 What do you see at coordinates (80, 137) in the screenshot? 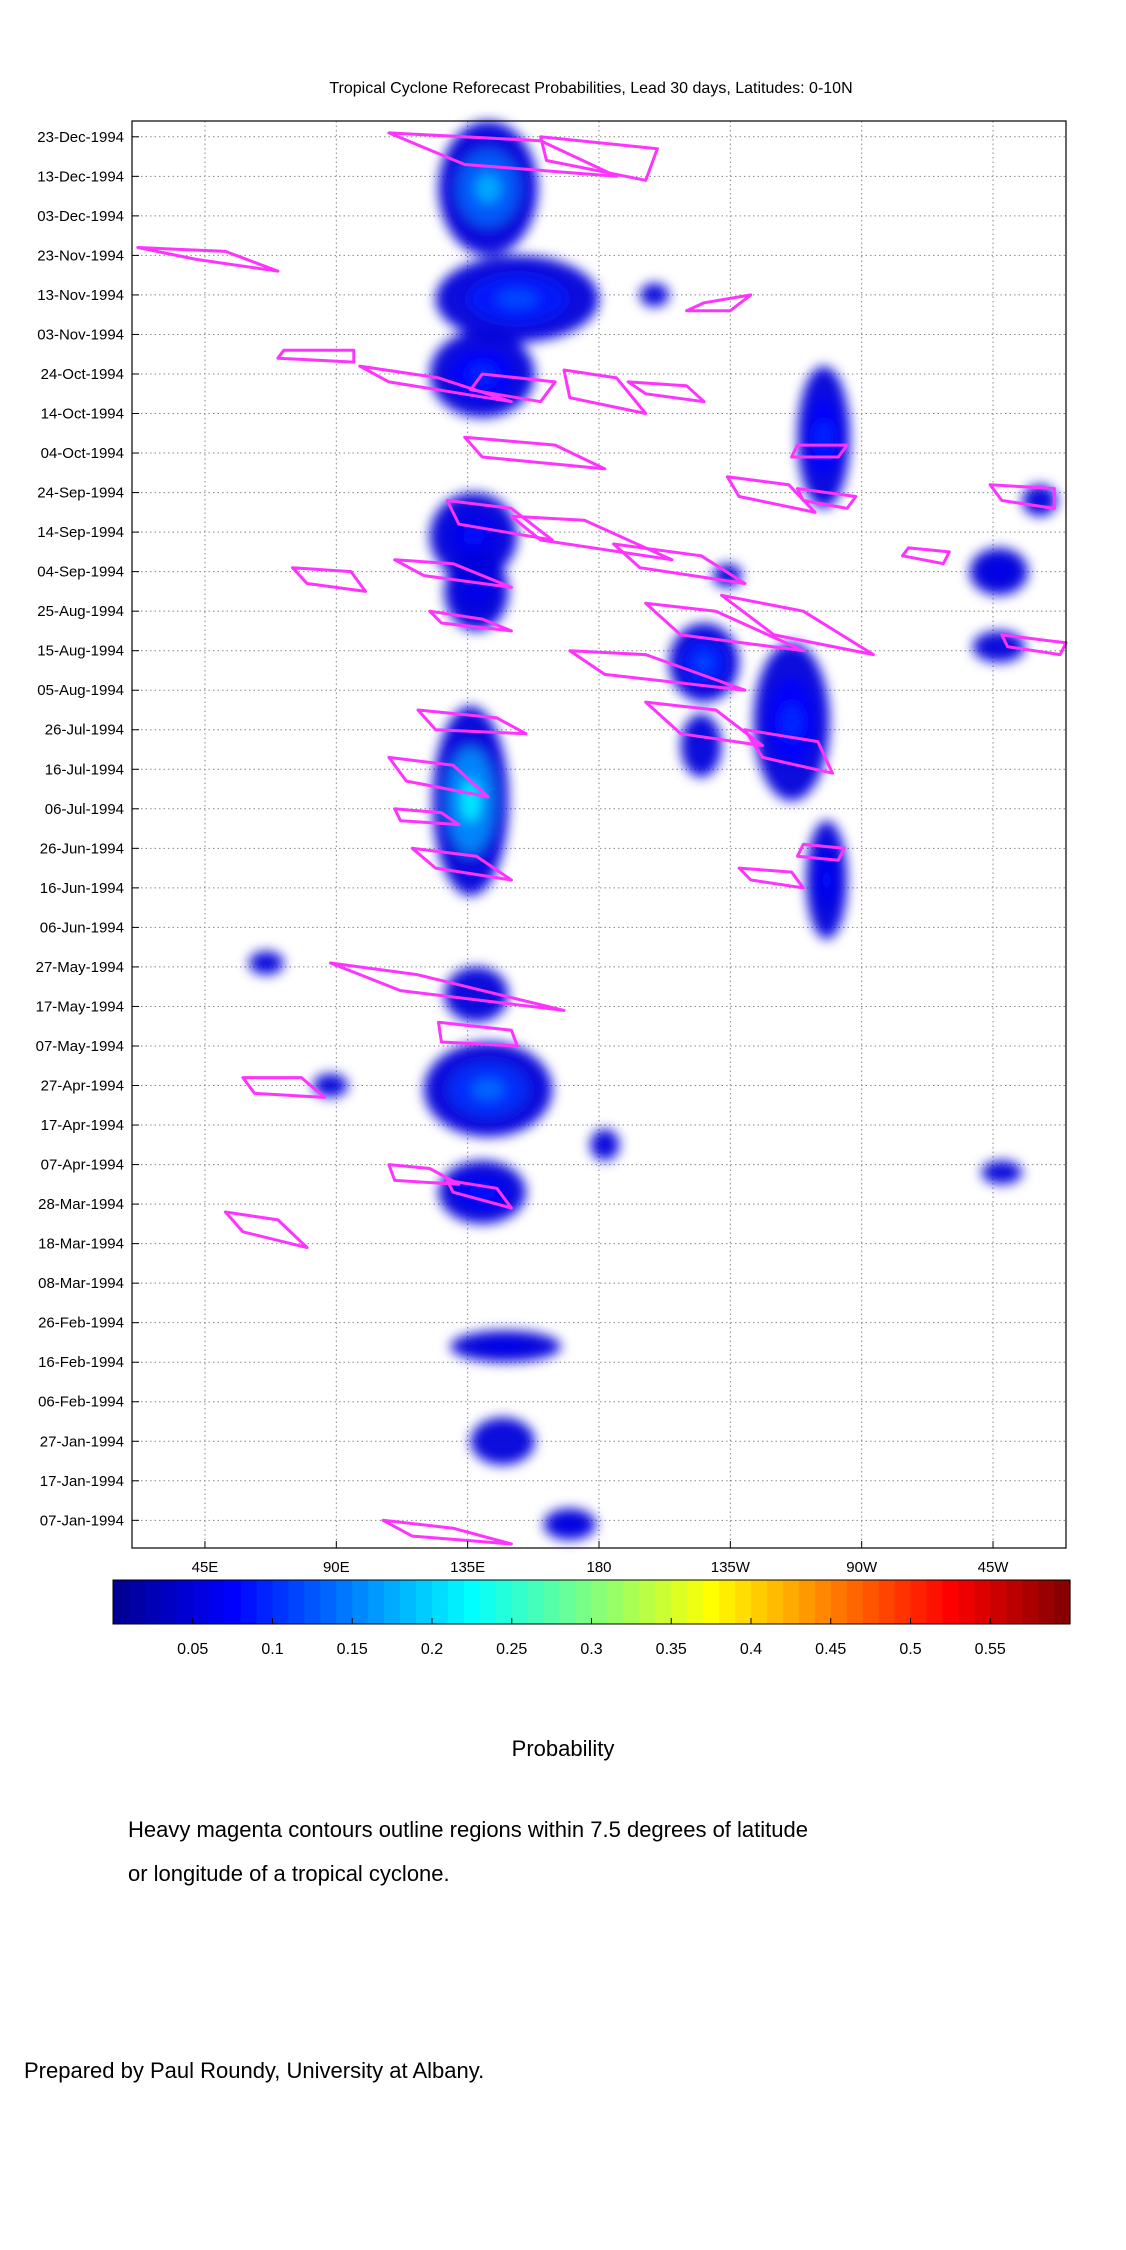
I see `y-tick-label: 23-Dec-1994` at bounding box center [80, 137].